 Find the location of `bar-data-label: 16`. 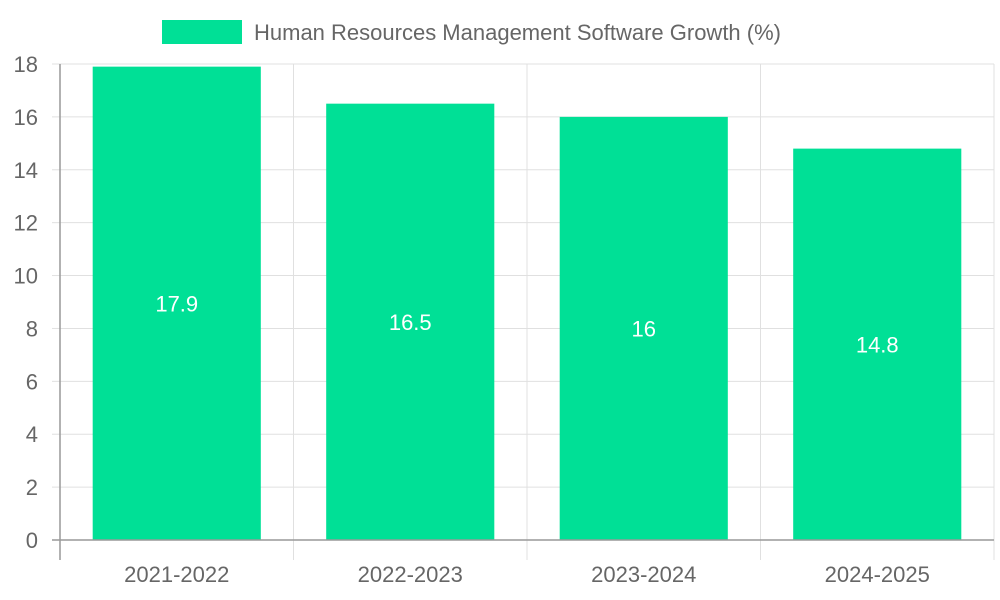

bar-data-label: 16 is located at coordinates (644, 328).